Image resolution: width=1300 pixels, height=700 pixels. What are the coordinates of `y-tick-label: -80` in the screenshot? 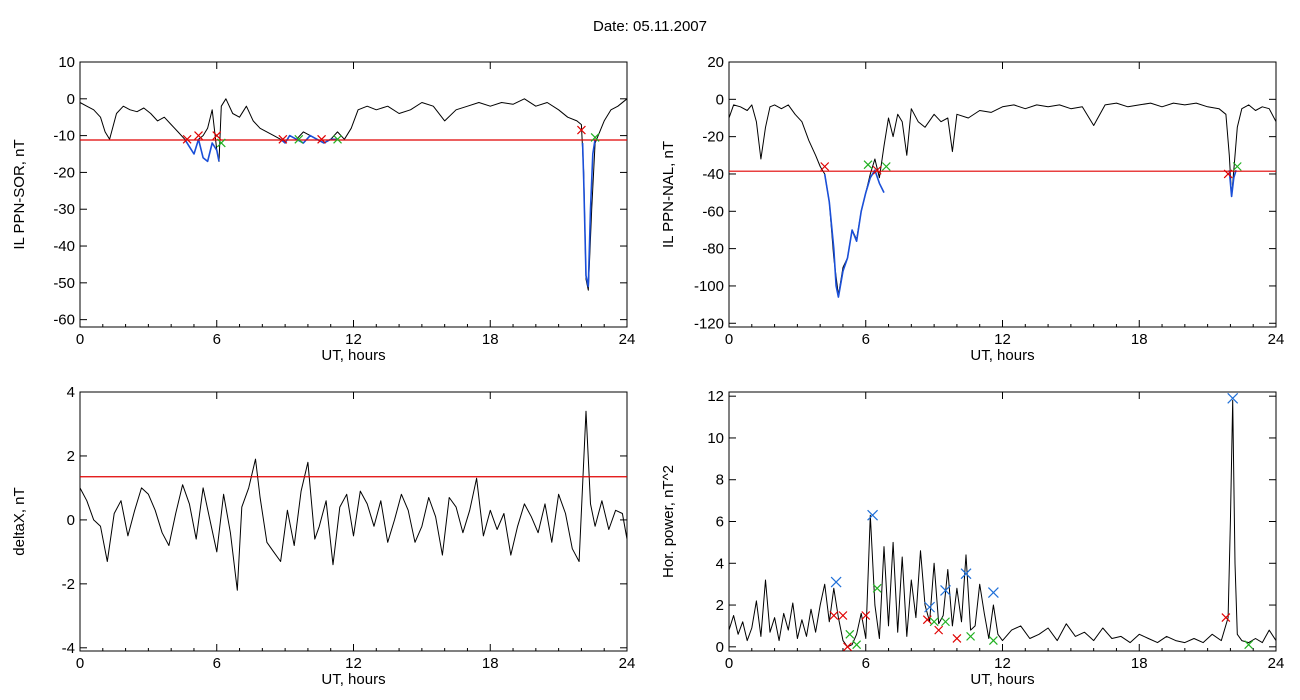 It's located at (713, 249).